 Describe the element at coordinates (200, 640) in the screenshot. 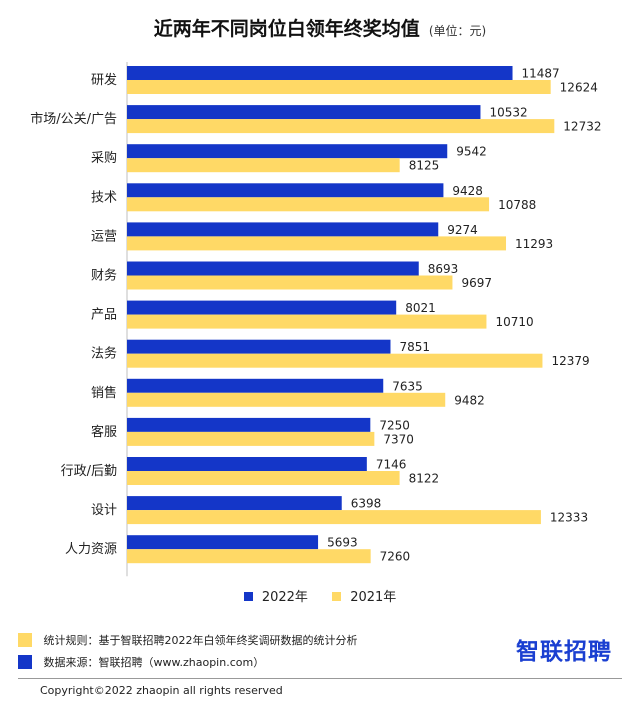

I see `note-rule-text: 统计规则：基于智联招聘2022年白领年终奖调研数据的统计分析` at that location.